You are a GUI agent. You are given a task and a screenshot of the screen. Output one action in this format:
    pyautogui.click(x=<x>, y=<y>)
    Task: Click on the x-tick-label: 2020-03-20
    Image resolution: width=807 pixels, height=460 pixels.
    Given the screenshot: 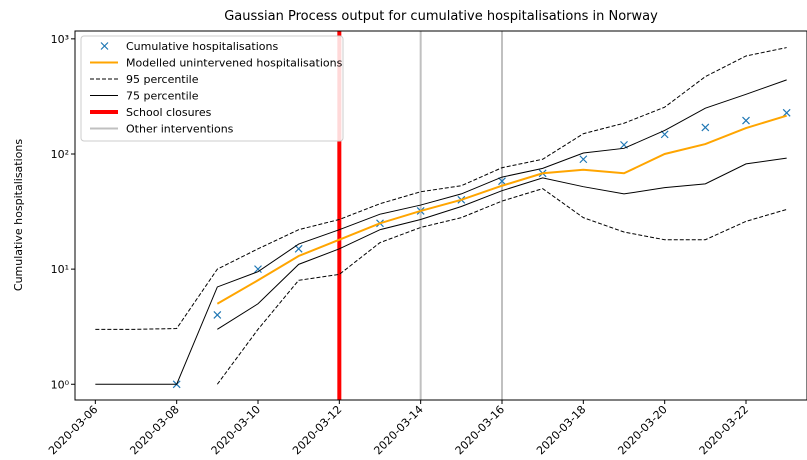 What is the action you would take?
    pyautogui.click(x=642, y=430)
    